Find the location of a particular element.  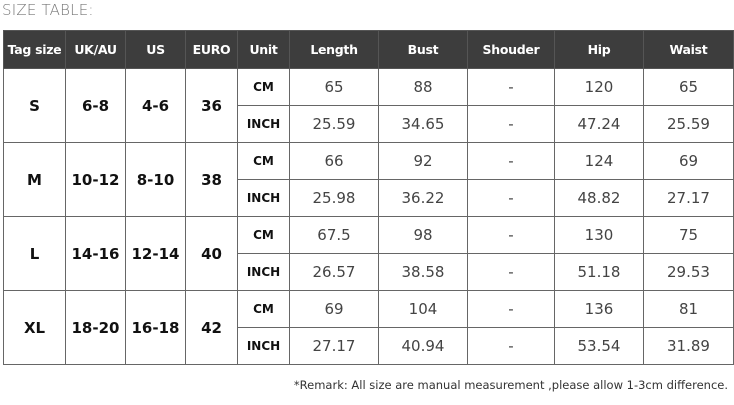

tag-size-cell: M is located at coordinates (34, 179).